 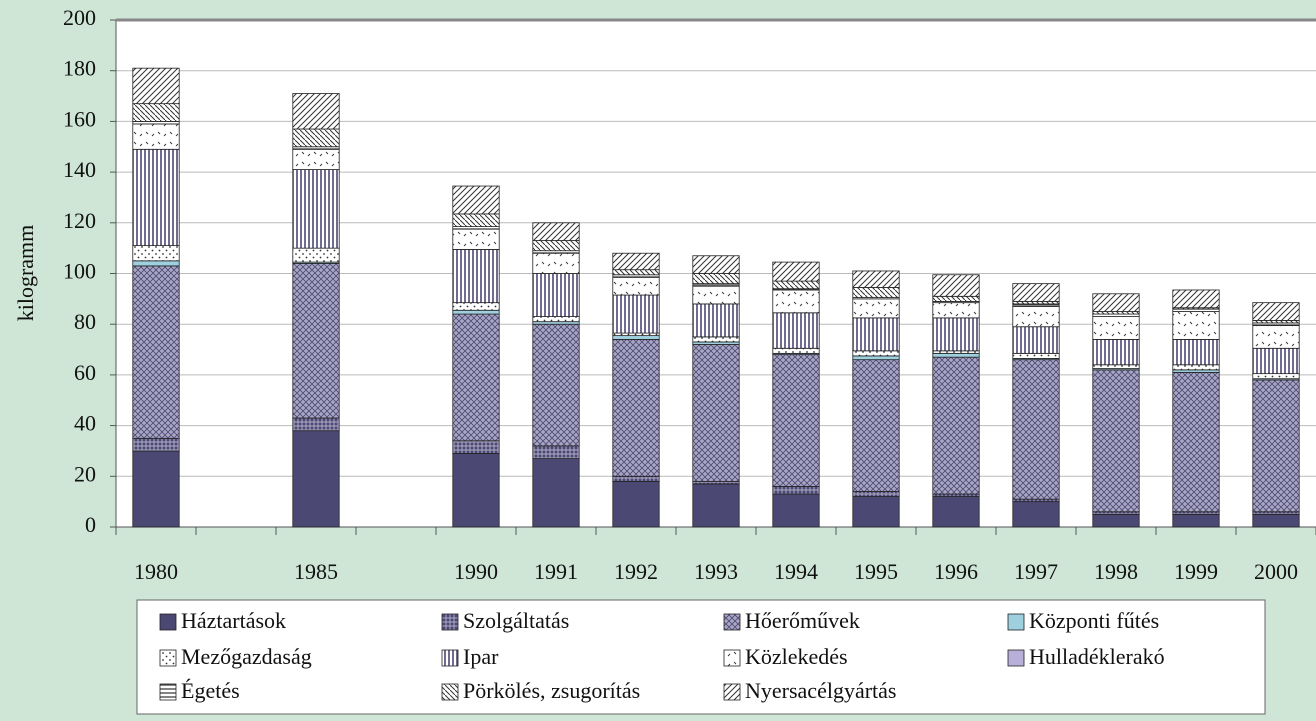 I want to click on x-tick-label: 1995, so click(x=876, y=571).